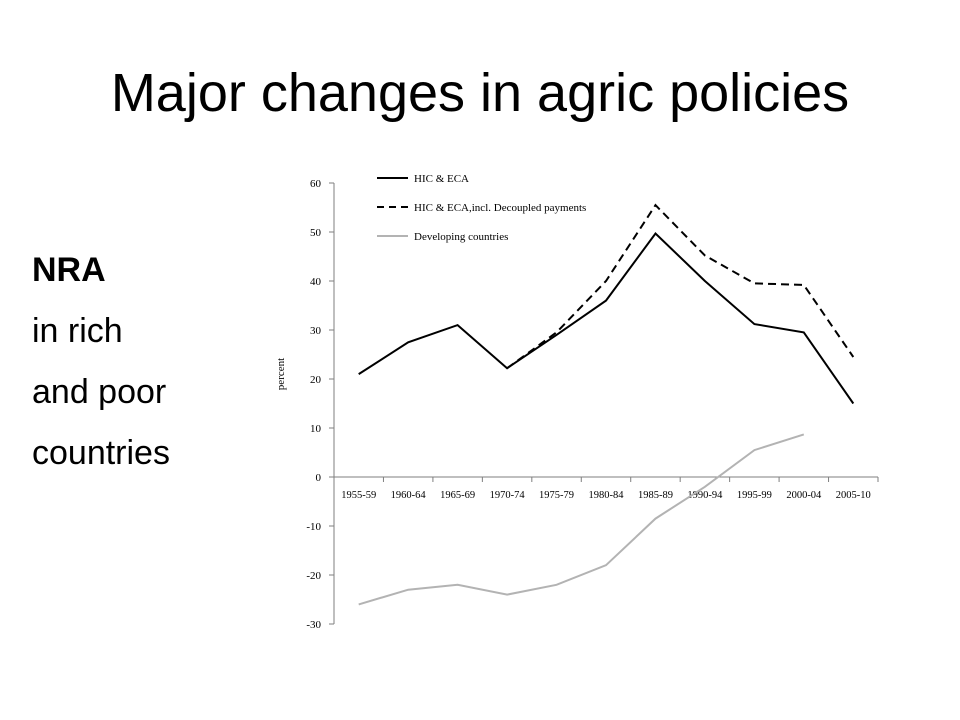 The height and width of the screenshot is (720, 960). I want to click on x-tick-label: 1990-94, so click(705, 495).